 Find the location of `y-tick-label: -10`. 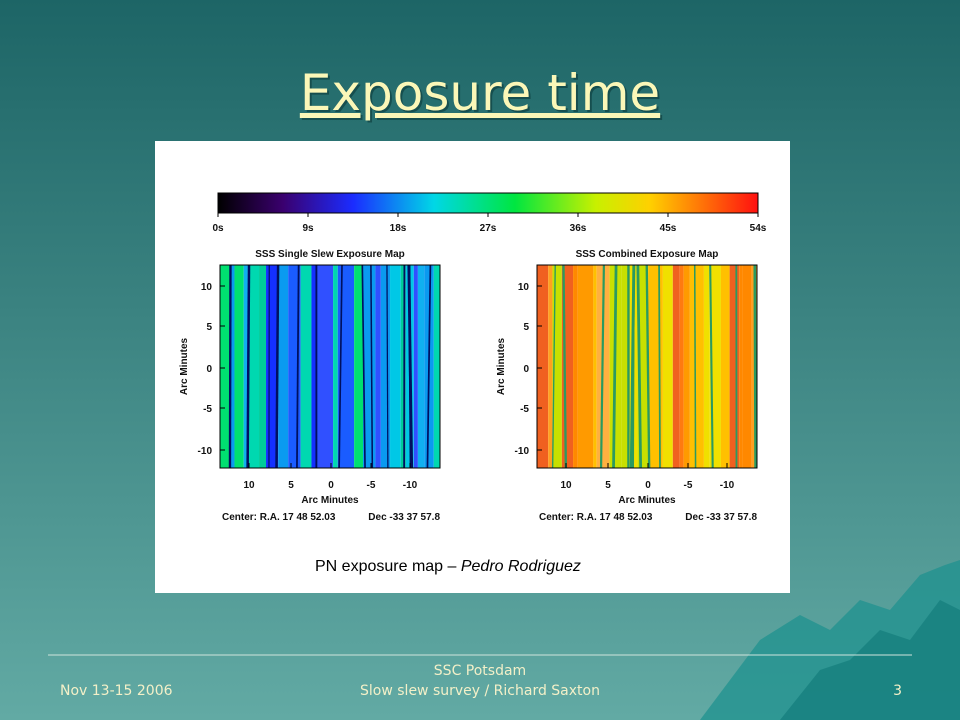

y-tick-label: -10 is located at coordinates (522, 451).